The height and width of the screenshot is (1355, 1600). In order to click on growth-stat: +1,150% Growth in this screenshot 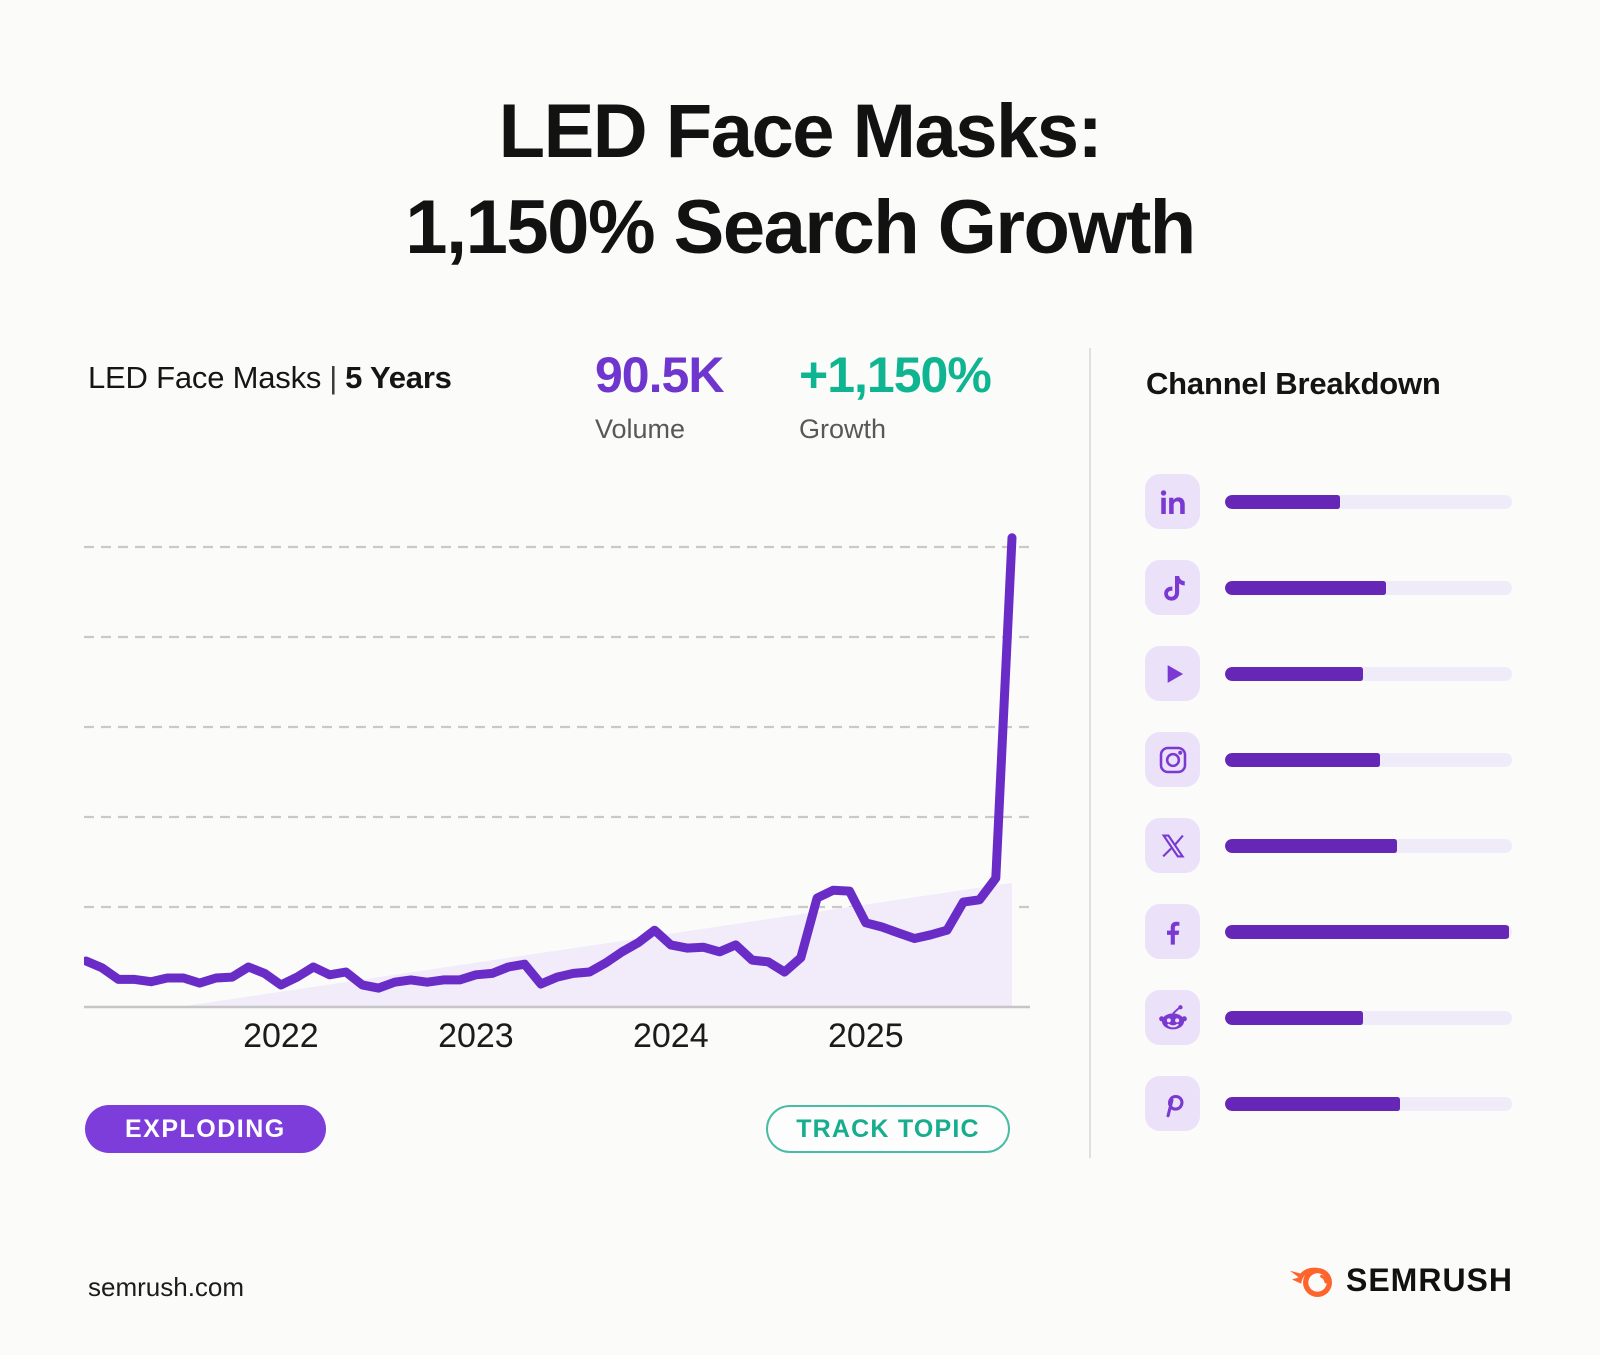, I will do `click(895, 395)`.